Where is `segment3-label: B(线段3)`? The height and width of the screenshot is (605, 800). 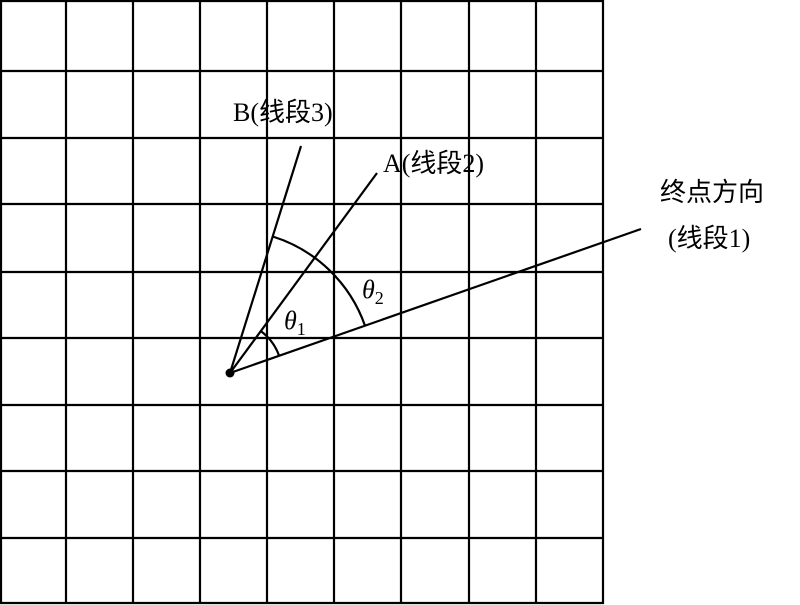
segment3-label: B(线段3) is located at coordinates (283, 112).